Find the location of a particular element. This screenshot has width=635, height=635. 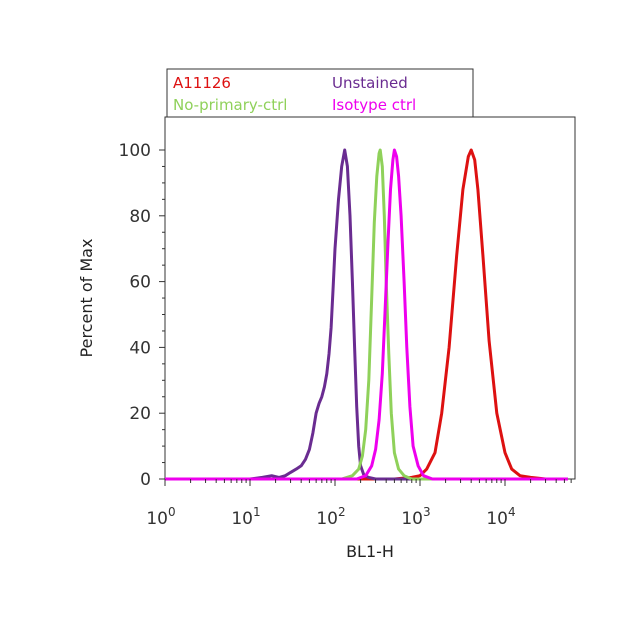

x-tick-label: 10⁰ is located at coordinates (160, 517).